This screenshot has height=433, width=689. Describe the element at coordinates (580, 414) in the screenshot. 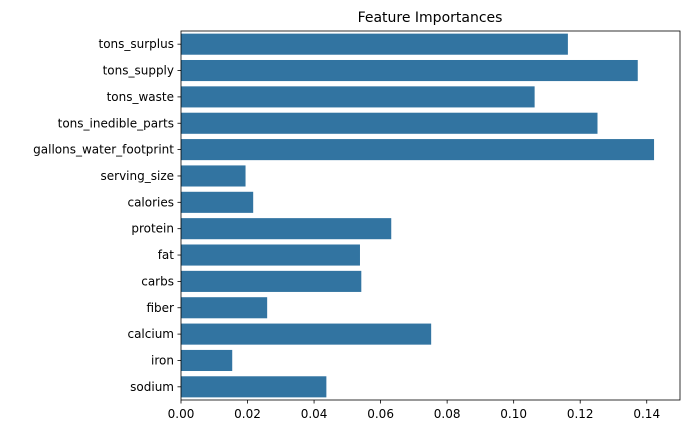

I see `x-tick-label: 0.12` at that location.